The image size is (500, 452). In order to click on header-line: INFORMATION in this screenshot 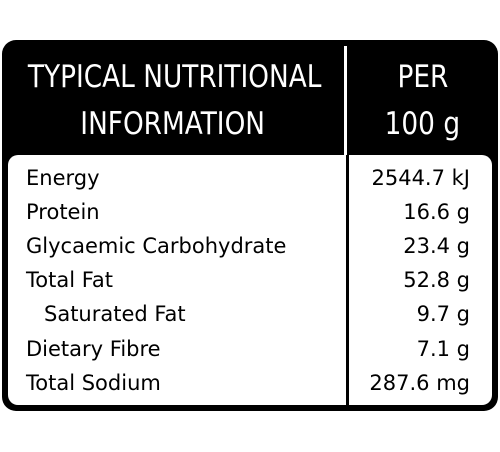, I will do `click(173, 124)`.